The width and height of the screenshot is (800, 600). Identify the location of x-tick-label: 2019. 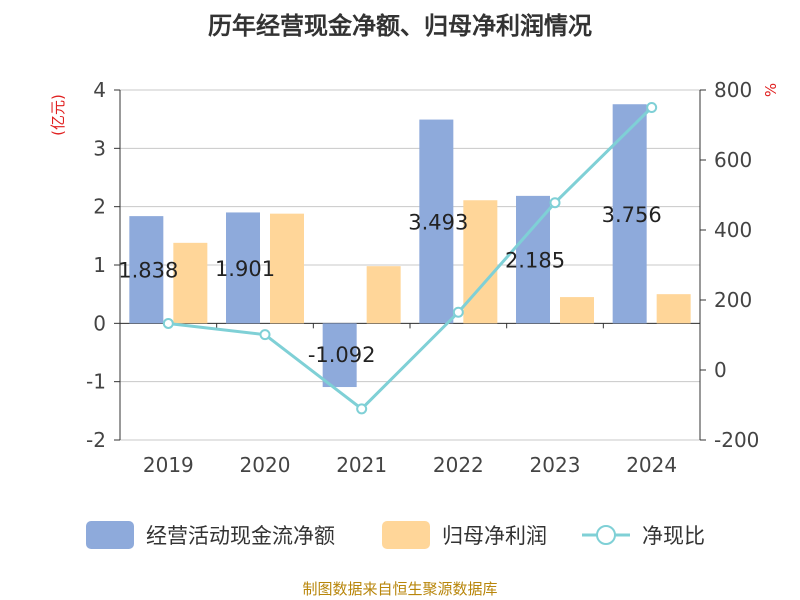
(168, 465).